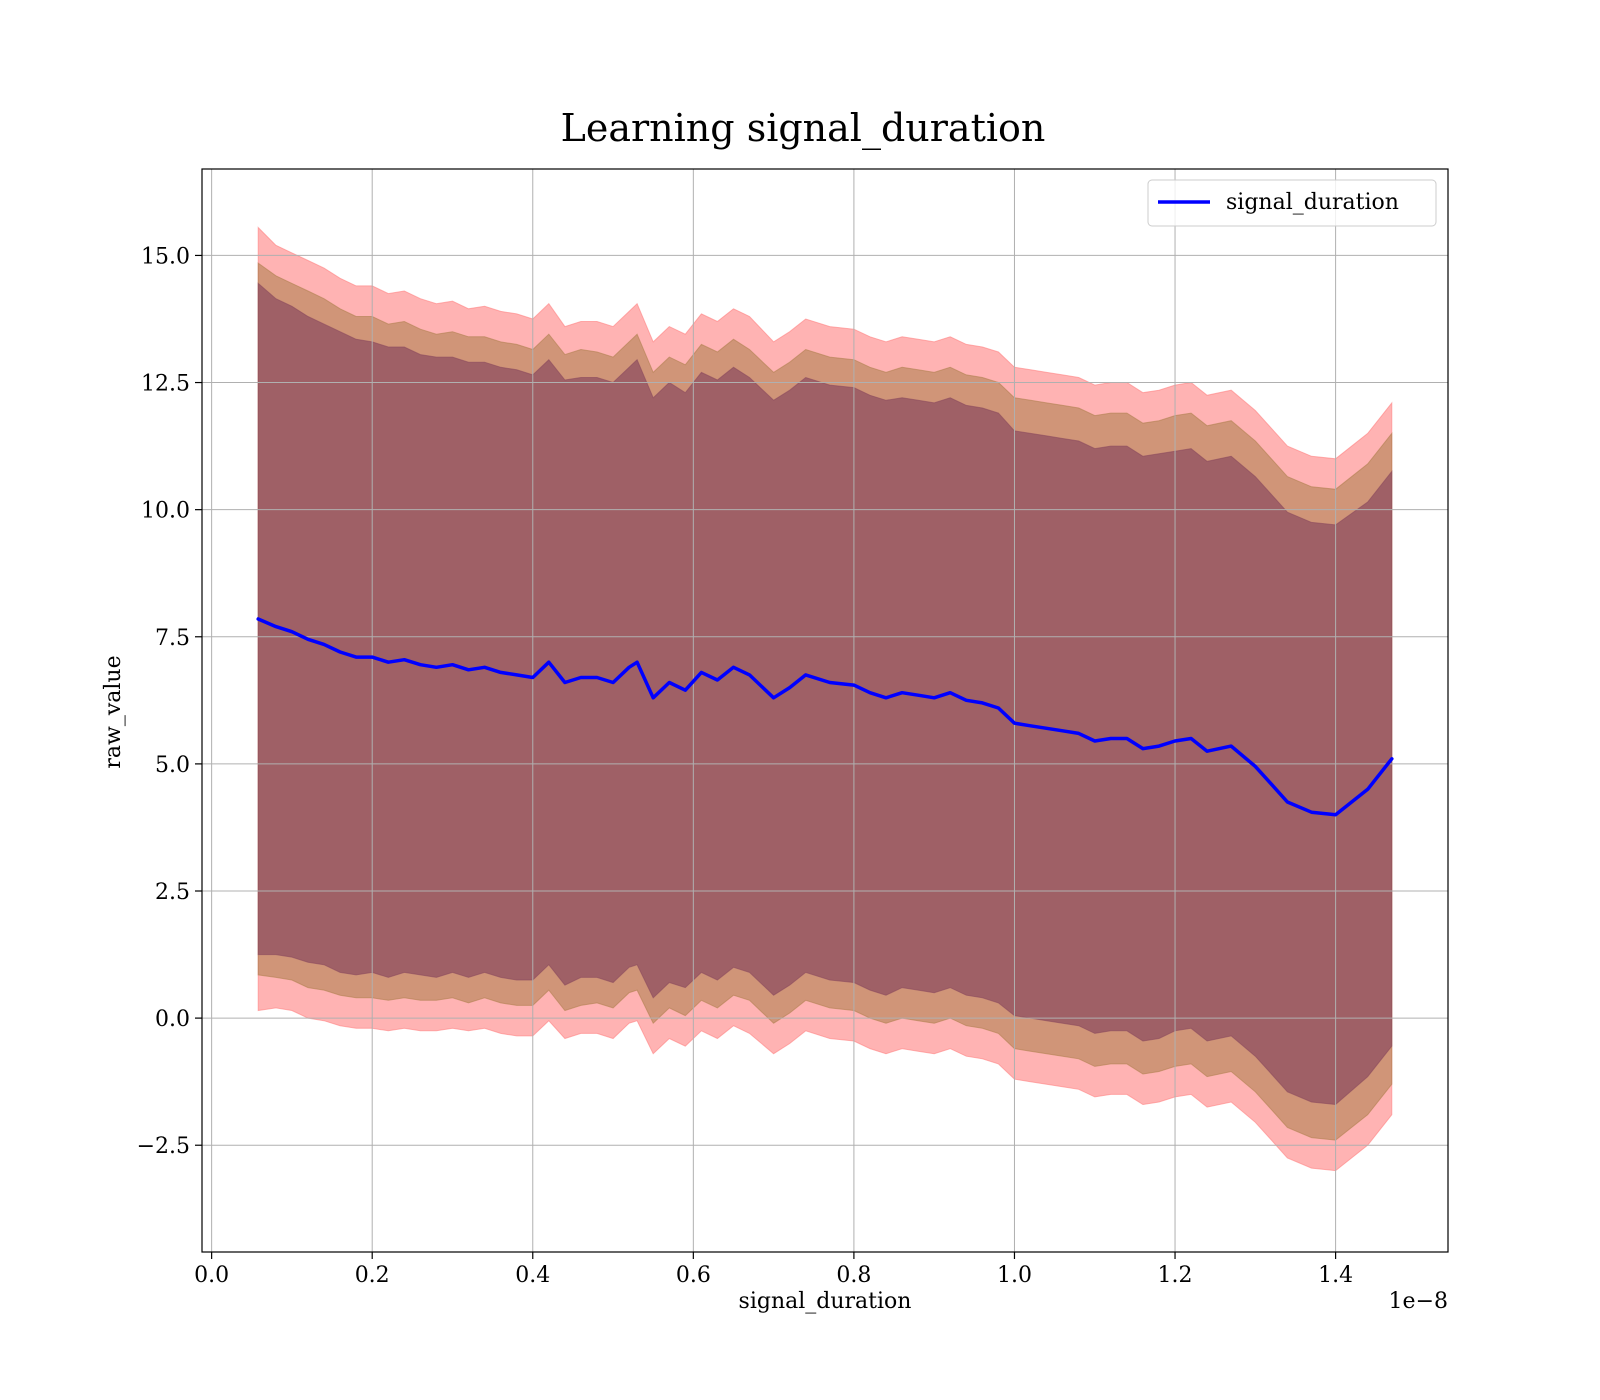  I want to click on x-tick-label: 0.0, so click(211, 1275).